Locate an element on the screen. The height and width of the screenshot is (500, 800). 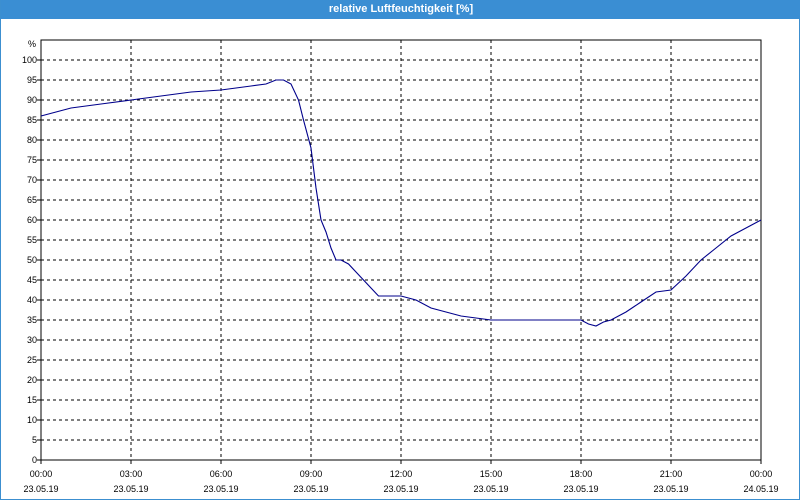
y-tick-label: 45 is located at coordinates (32, 280).